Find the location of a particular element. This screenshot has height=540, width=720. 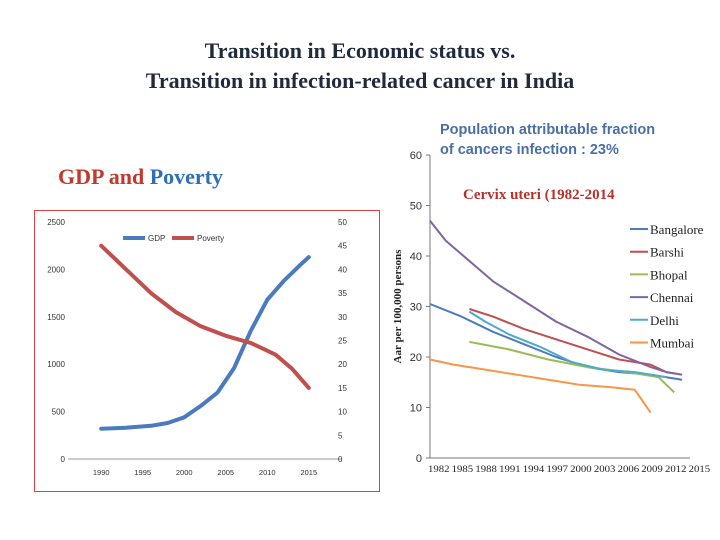

x-axis-tick-label: 1991 is located at coordinates (510, 470).